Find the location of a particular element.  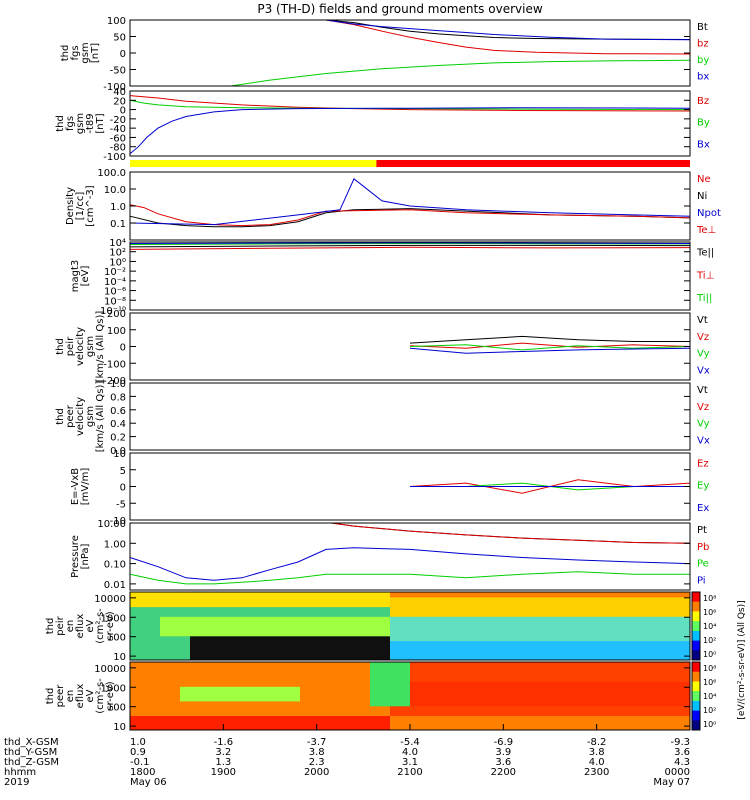

y-tick-label: -80 is located at coordinates (118, 148).